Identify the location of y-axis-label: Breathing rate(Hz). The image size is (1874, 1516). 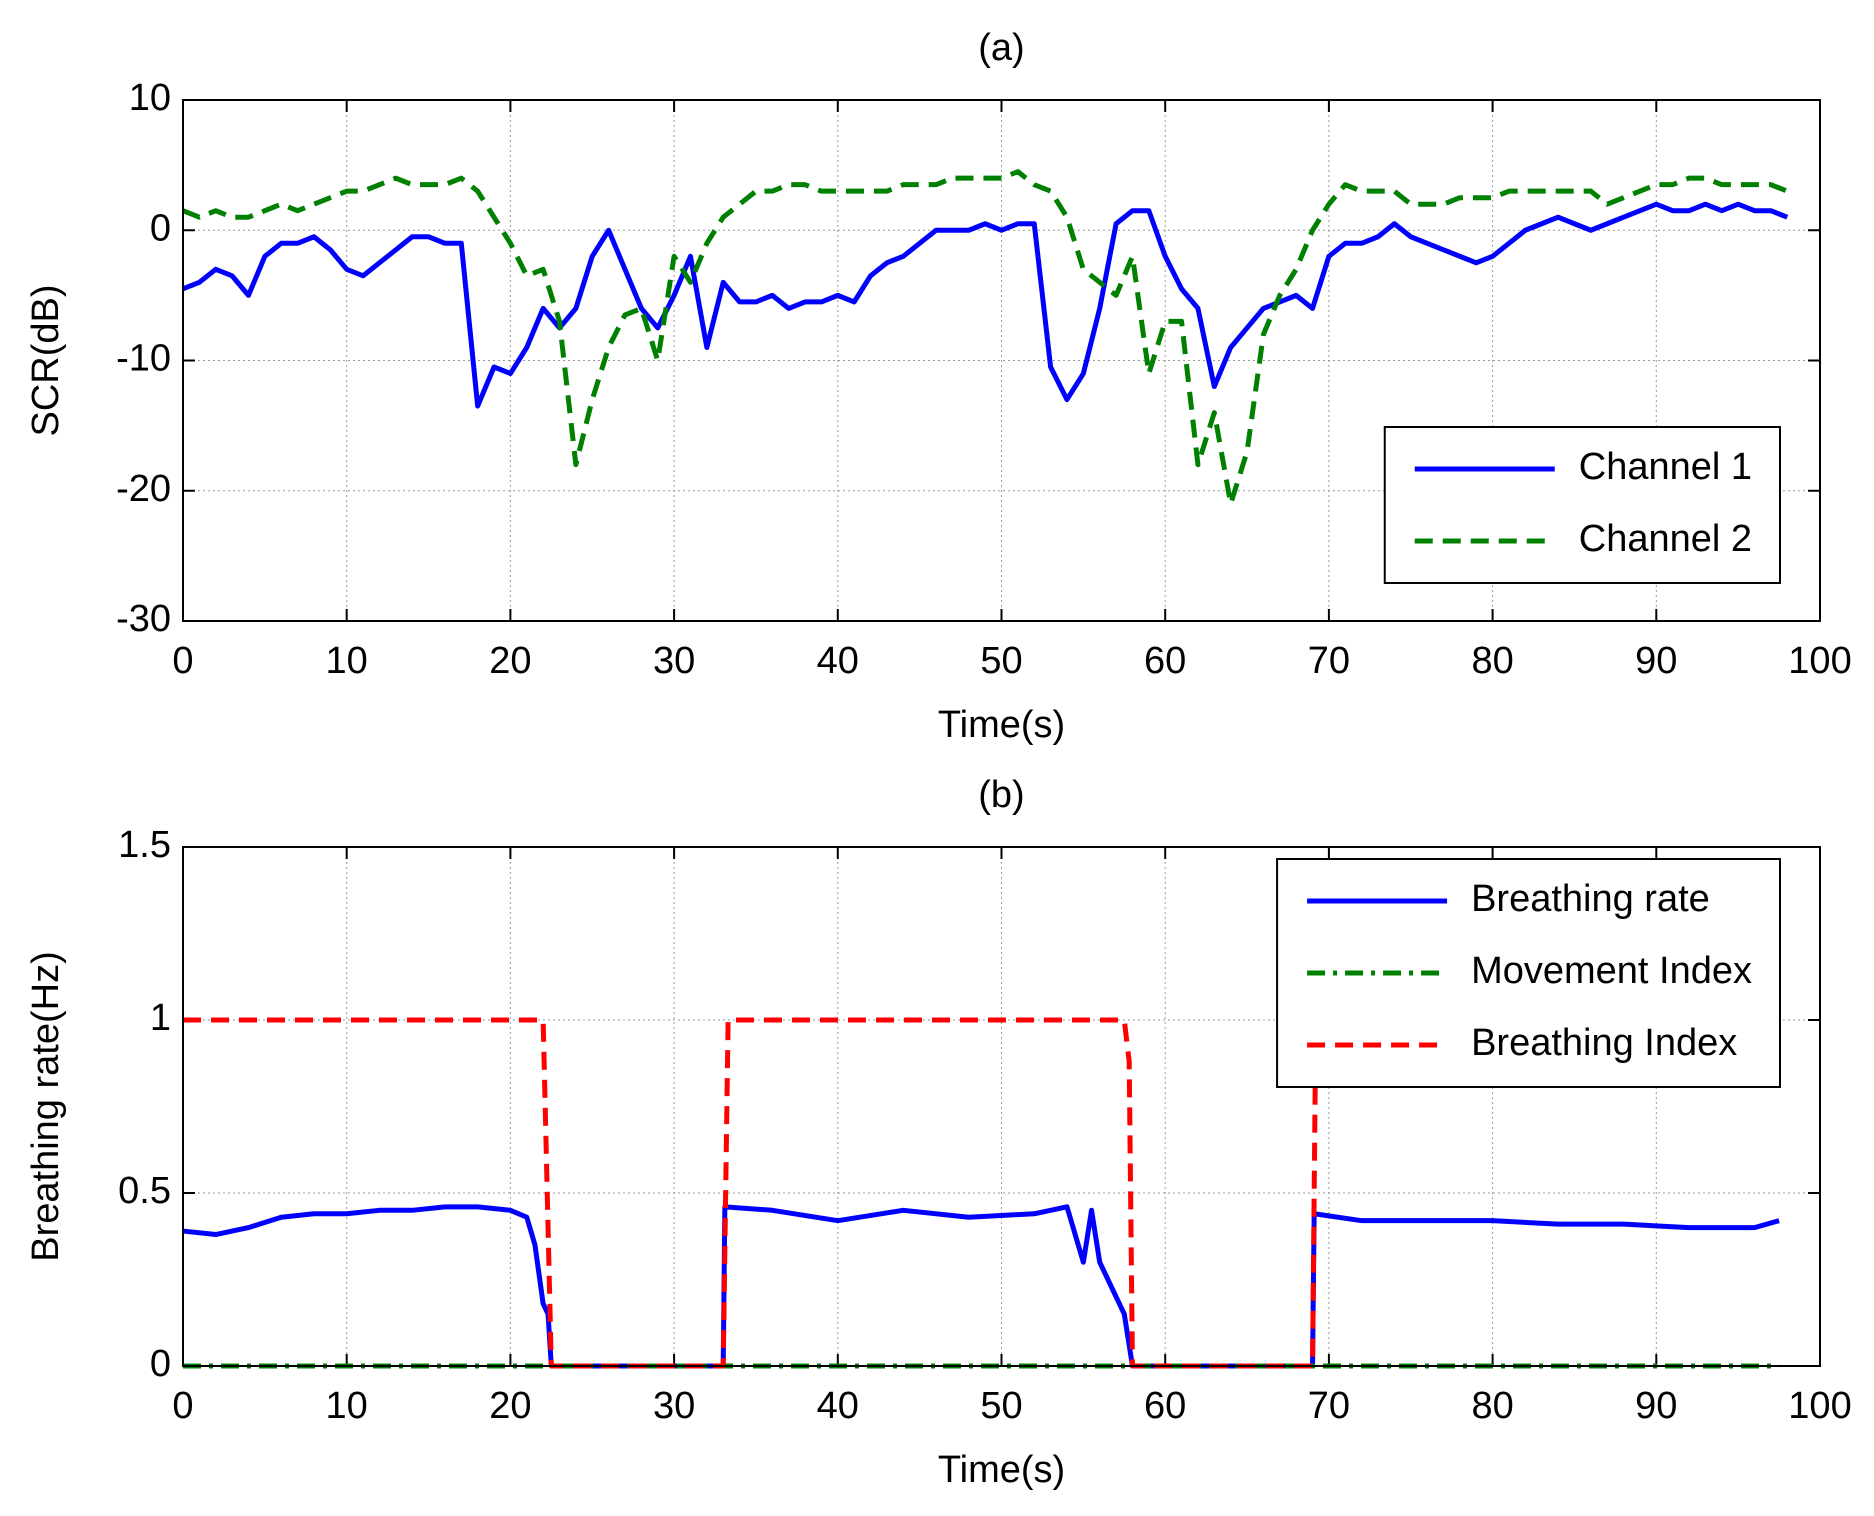
(46, 1106).